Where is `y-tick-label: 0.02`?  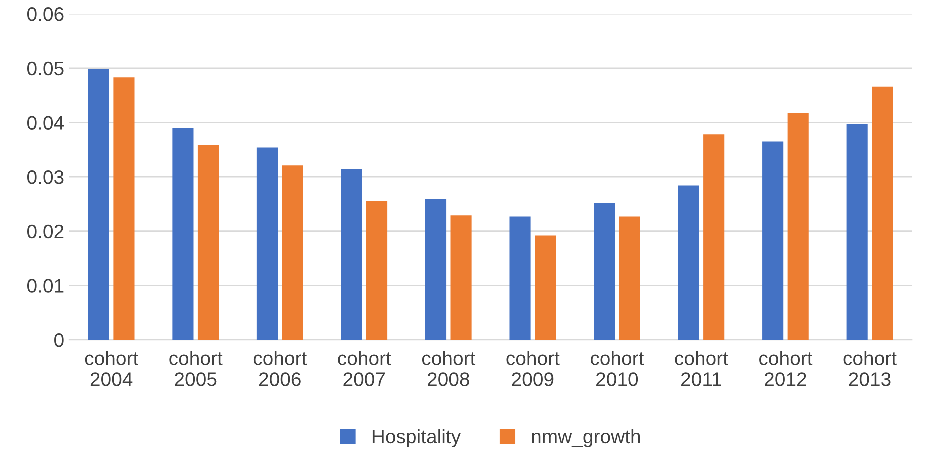
y-tick-label: 0.02 is located at coordinates (46, 231).